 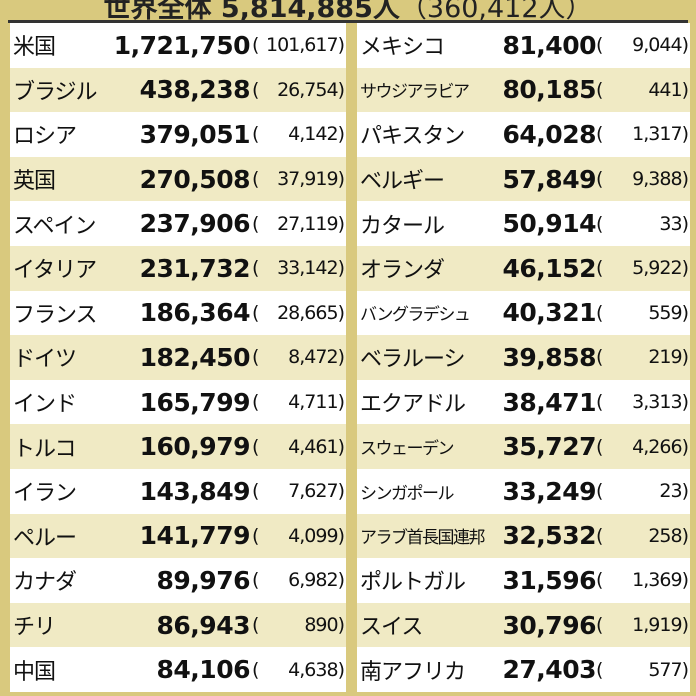 I want to click on table-row: カナダ 89,976(6,982), so click(x=178, y=580).